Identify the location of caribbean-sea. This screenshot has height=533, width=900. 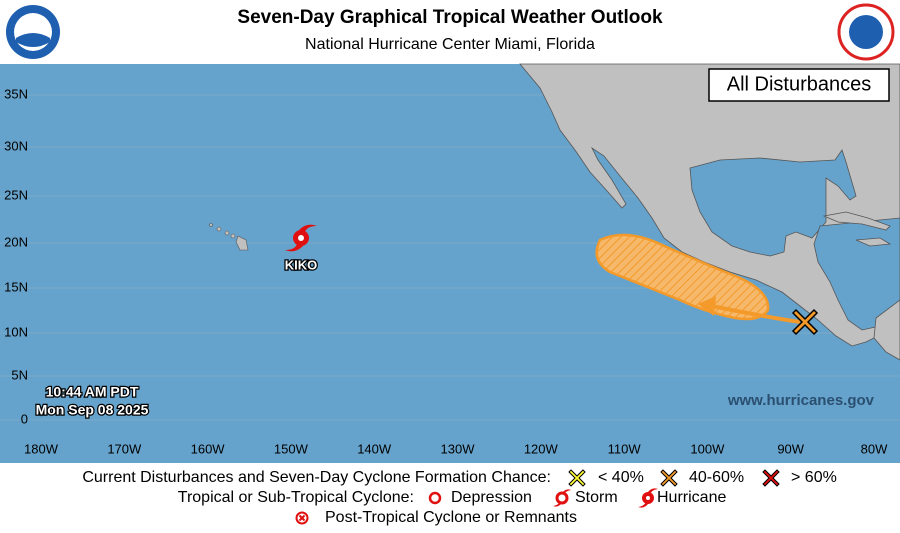
(856, 274).